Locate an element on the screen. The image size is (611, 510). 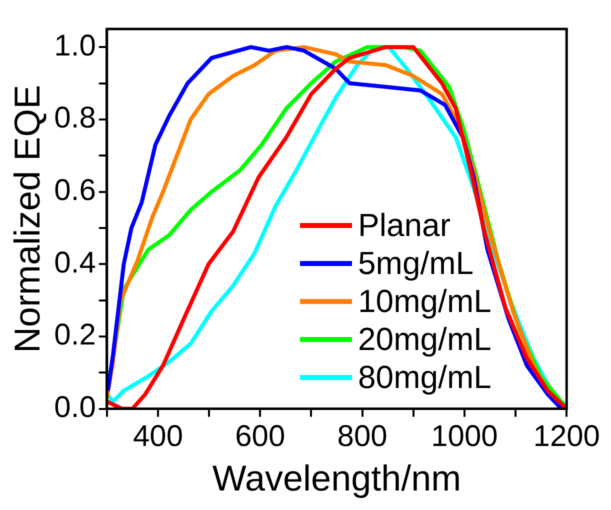
y-tick-label: 0.0 is located at coordinates (75, 407).